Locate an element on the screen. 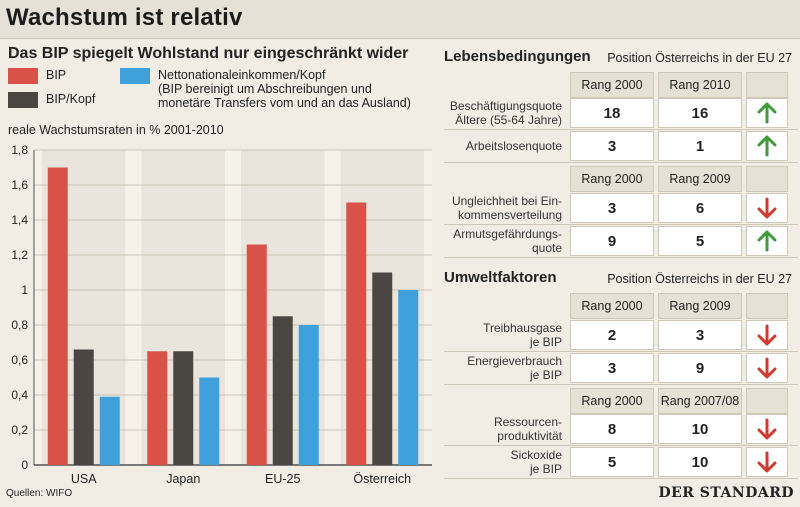  row-label: Treibhausgase je BIP is located at coordinates (503, 335).